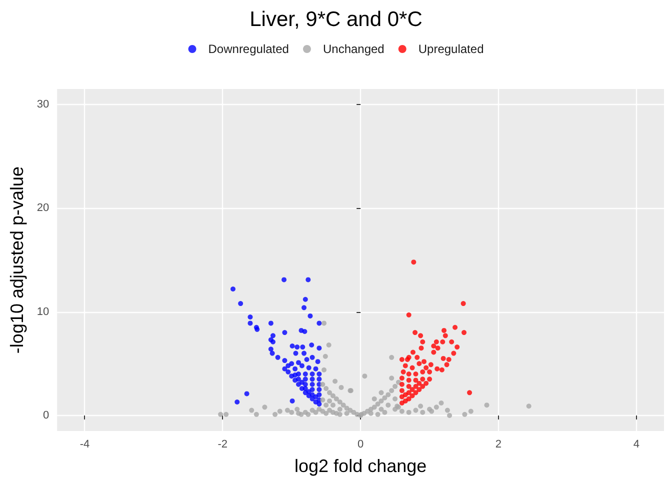  I want to click on x-tick-label: 2, so click(498, 444).